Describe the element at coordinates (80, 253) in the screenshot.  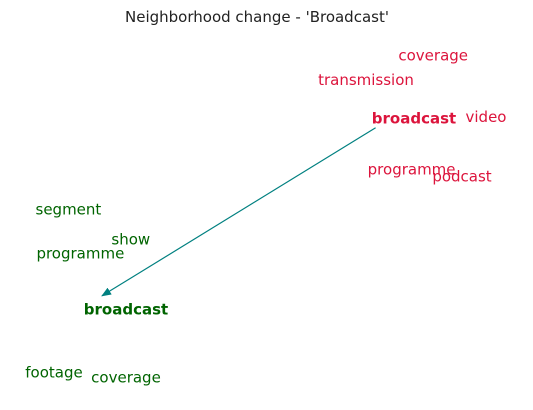
I see `new-neighborhood-word-programme: programme` at that location.